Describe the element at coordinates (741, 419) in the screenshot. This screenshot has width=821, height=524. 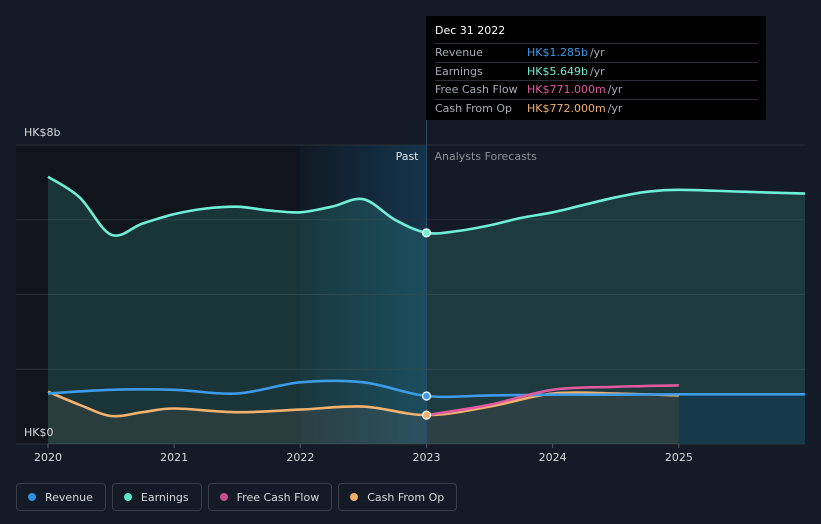
I see `revenue-forecast-area` at that location.